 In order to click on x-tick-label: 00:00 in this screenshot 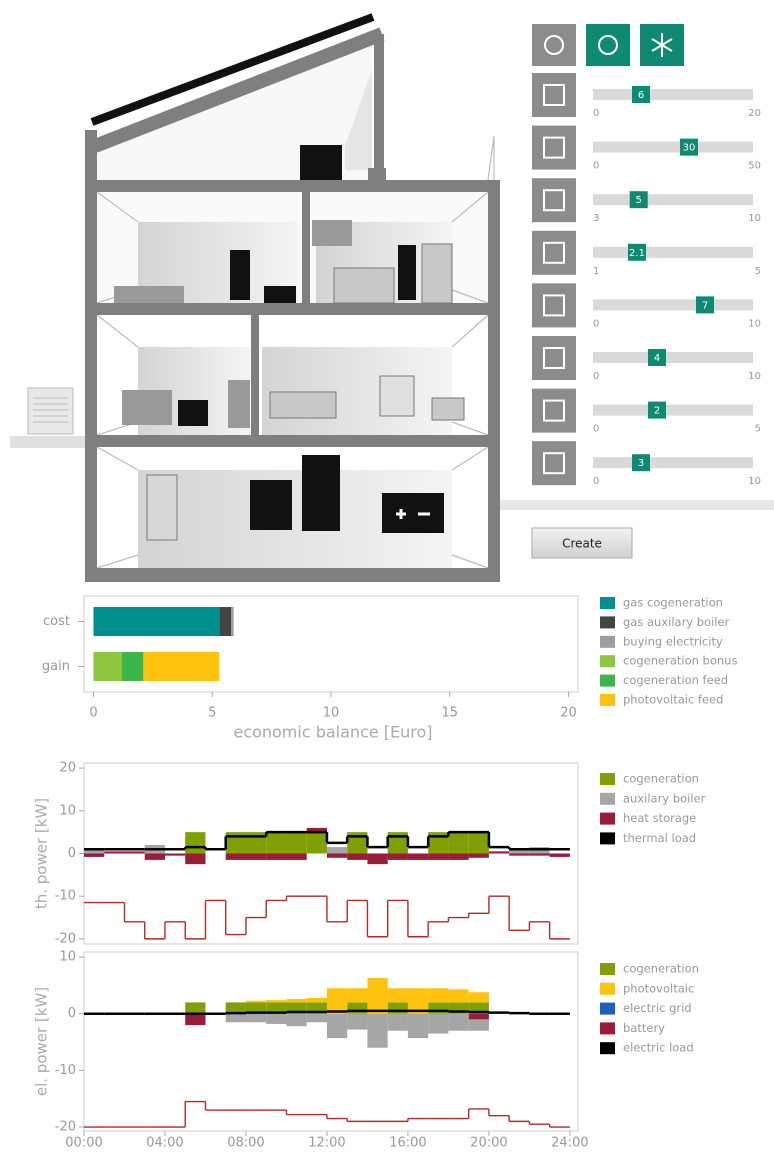, I will do `click(83, 1143)`.